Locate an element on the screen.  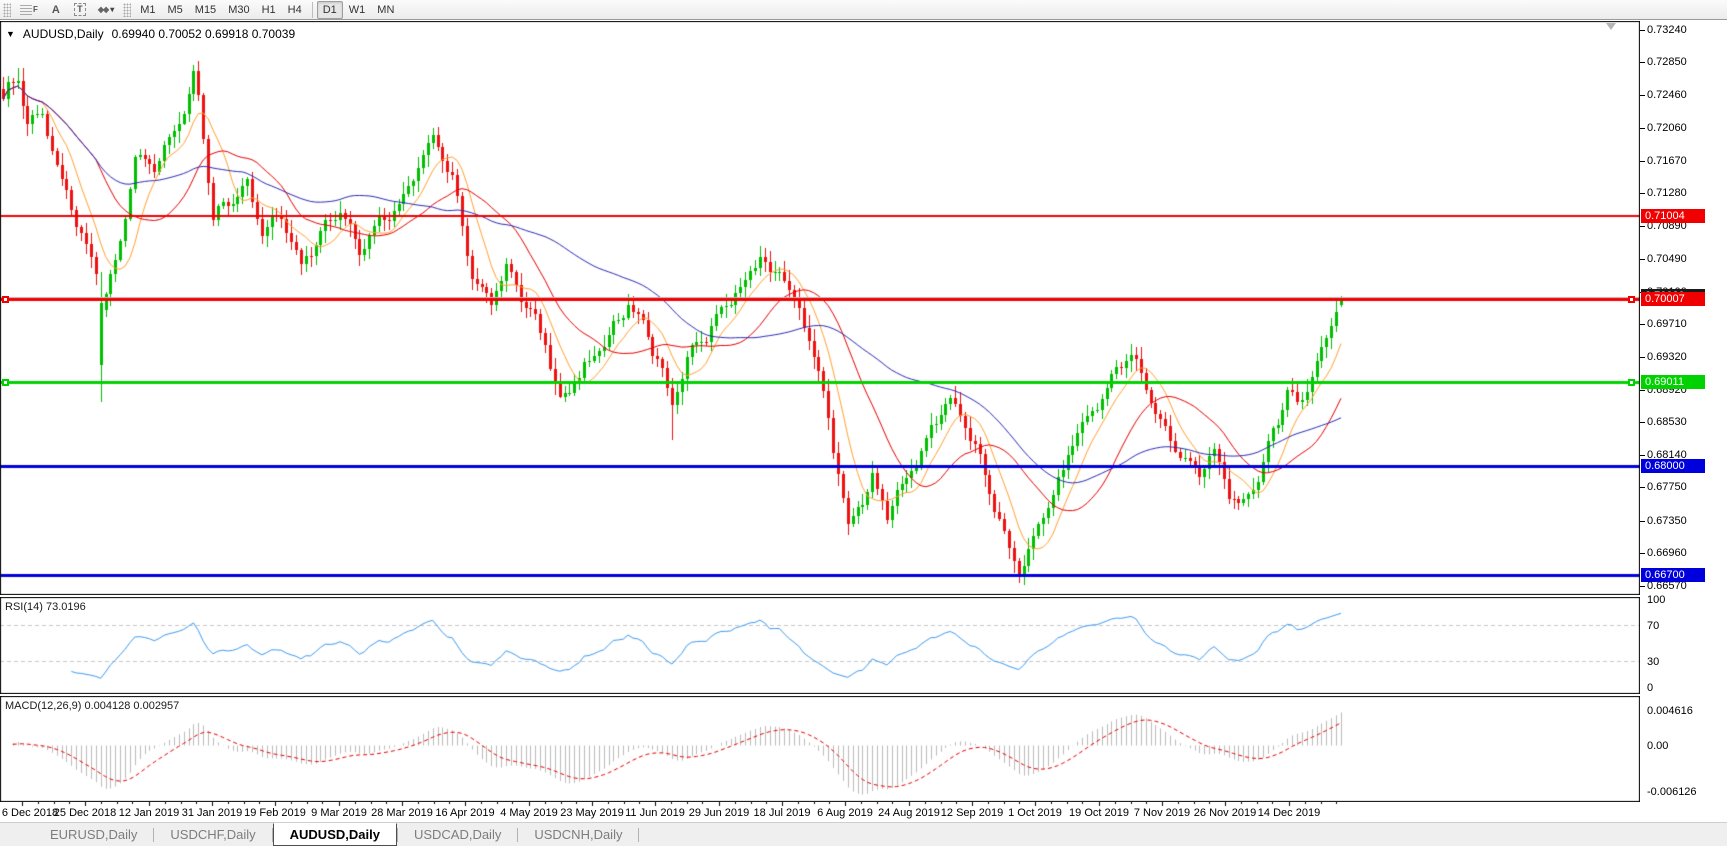
price-tick-label: 0.70490 is located at coordinates (1667, 259).